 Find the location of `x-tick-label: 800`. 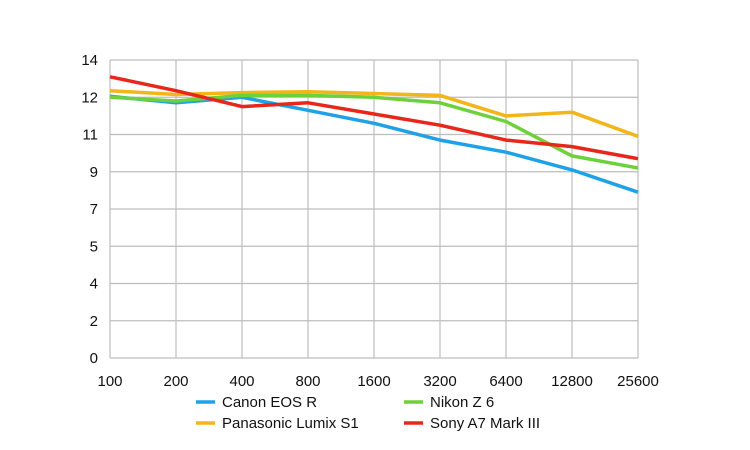

x-tick-label: 800 is located at coordinates (307, 381).